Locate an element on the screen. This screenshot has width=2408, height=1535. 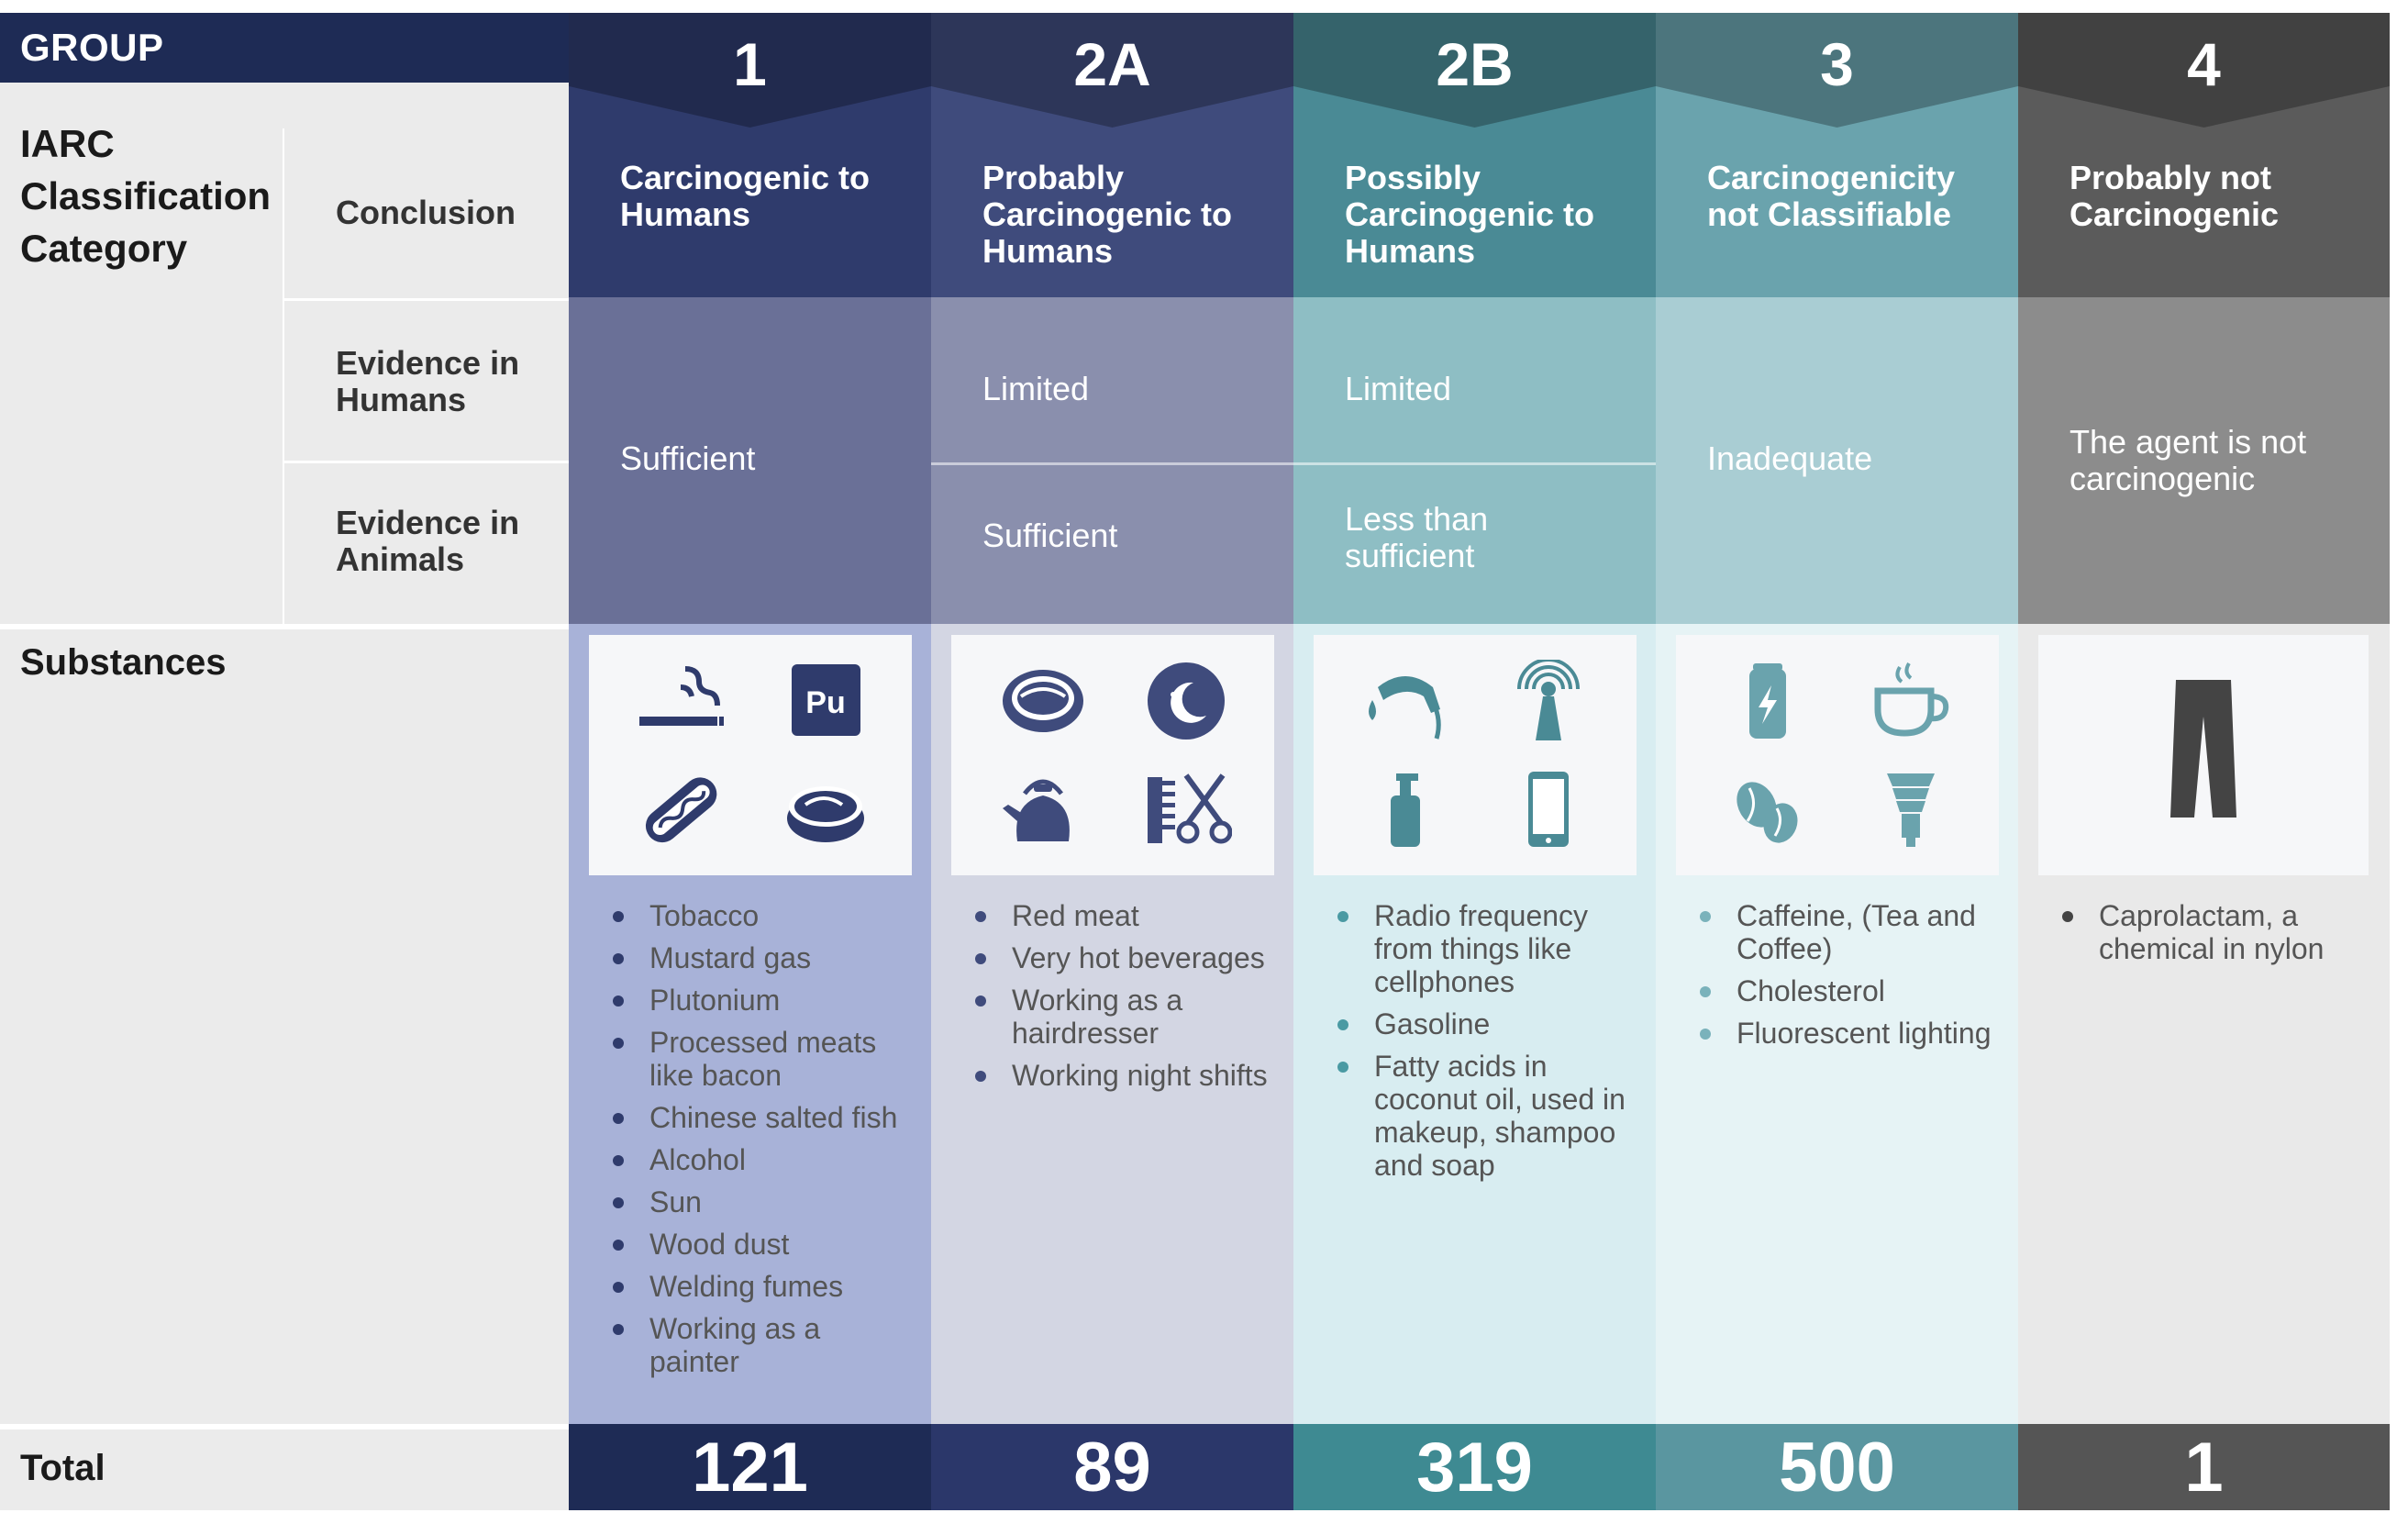
substance-item: Caffeine, (Tea and Coffee) is located at coordinates (1847, 932).